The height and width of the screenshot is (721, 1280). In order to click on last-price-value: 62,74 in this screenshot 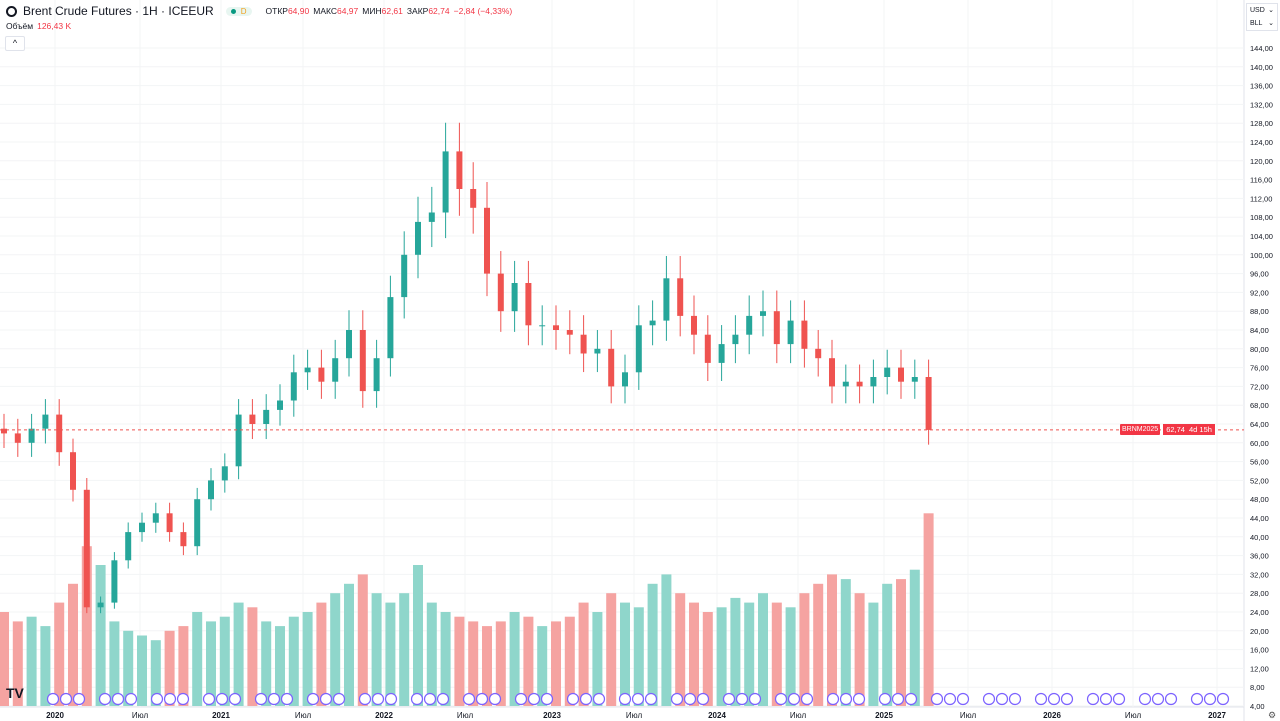, I will do `click(1175, 429)`.